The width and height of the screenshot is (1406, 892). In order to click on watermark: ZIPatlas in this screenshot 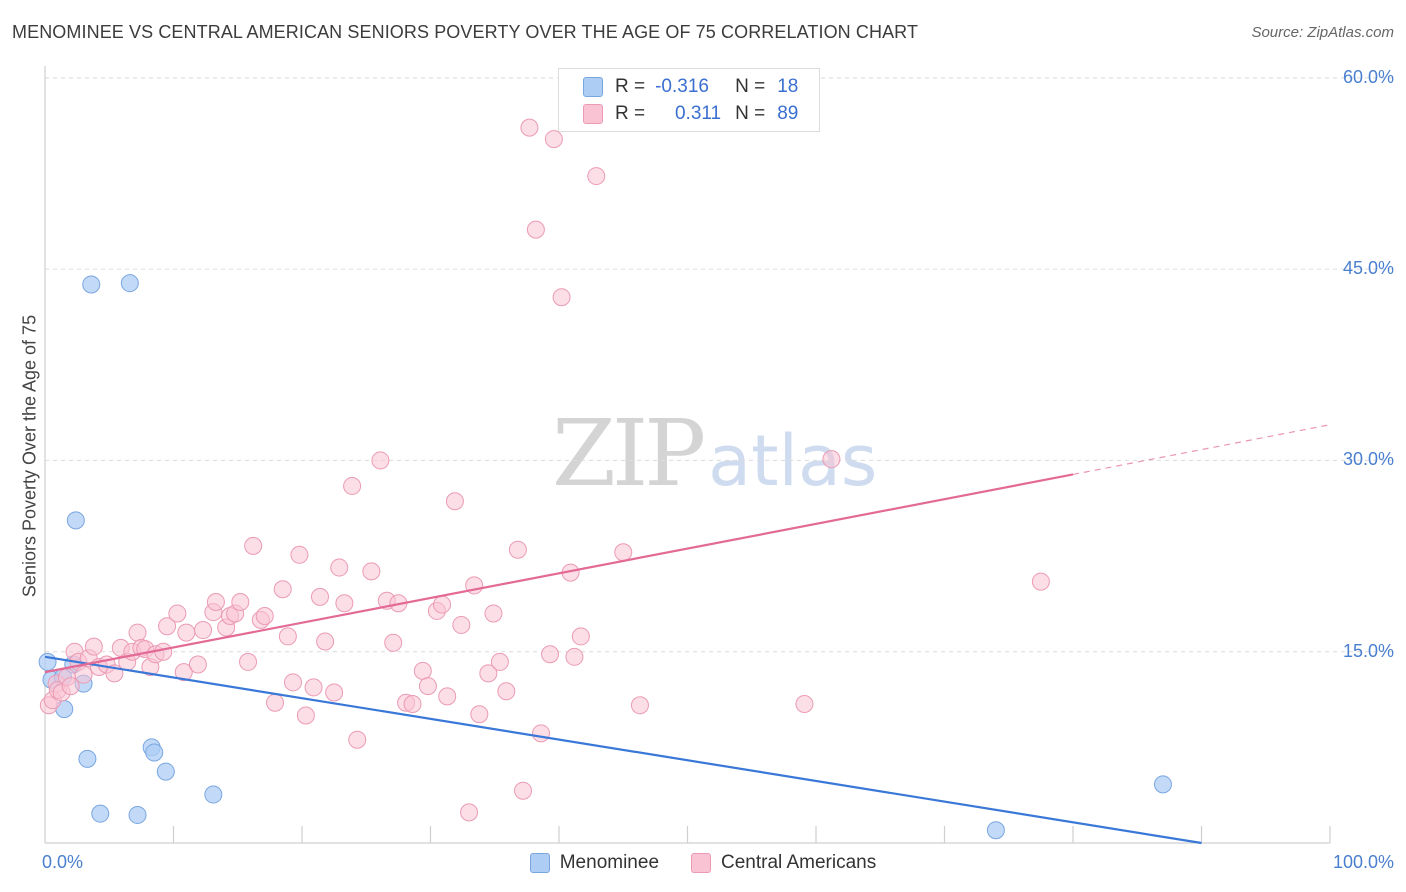, I will do `click(714, 453)`.